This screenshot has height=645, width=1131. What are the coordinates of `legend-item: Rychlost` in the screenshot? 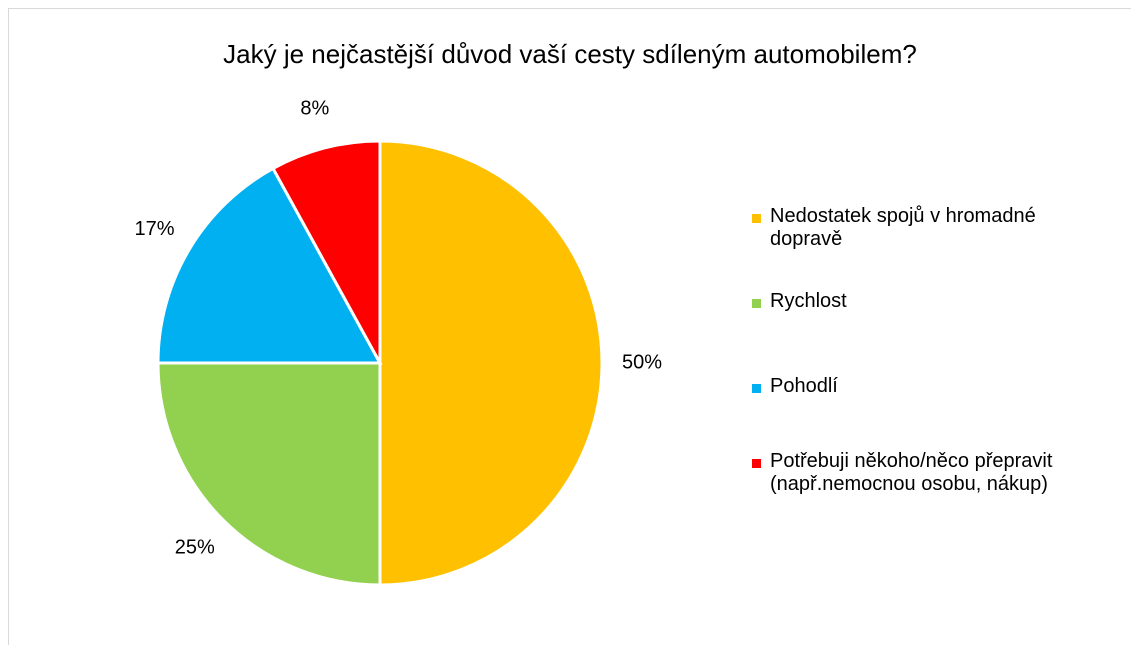 It's located at (931, 301).